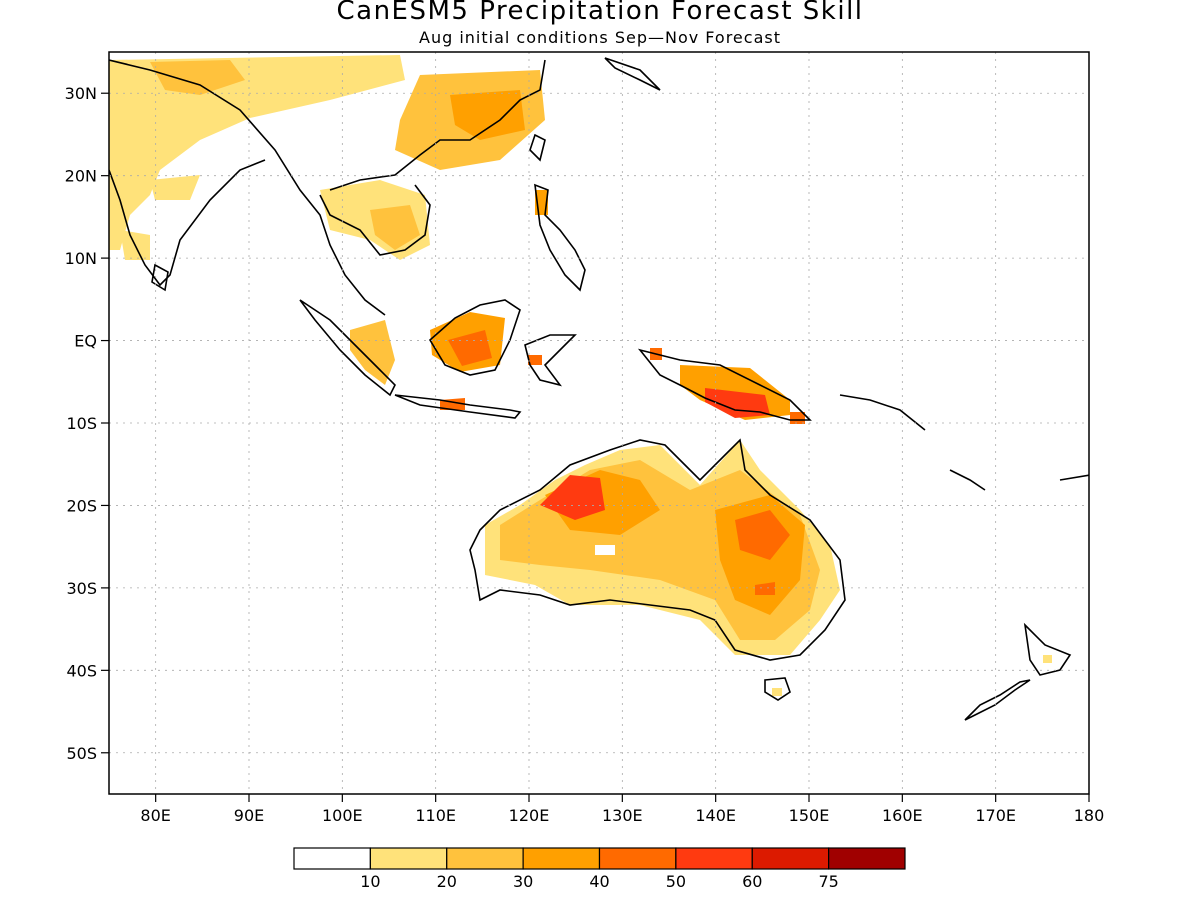  I want to click on coastline-sulawesi, so click(550, 360).